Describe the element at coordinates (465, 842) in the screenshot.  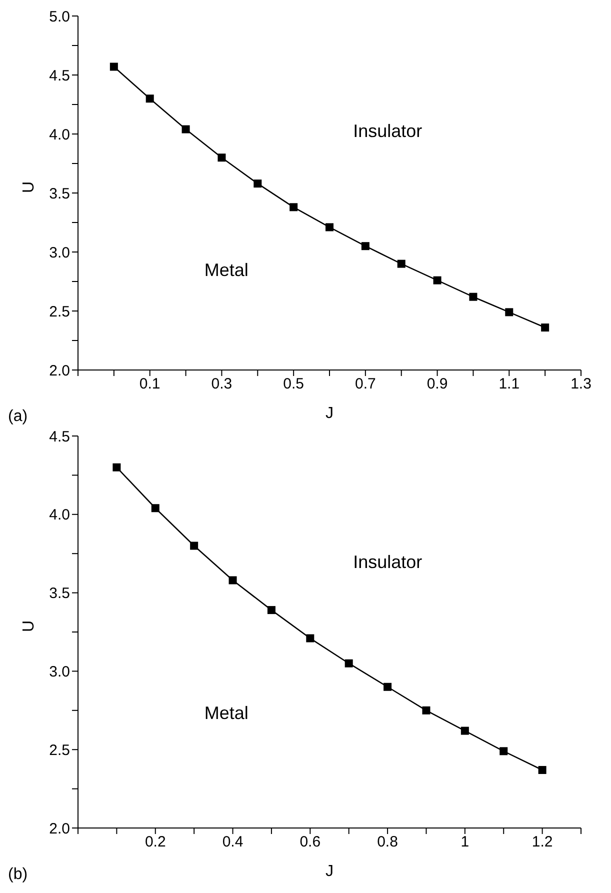
I see `x-tick-label: 1` at that location.